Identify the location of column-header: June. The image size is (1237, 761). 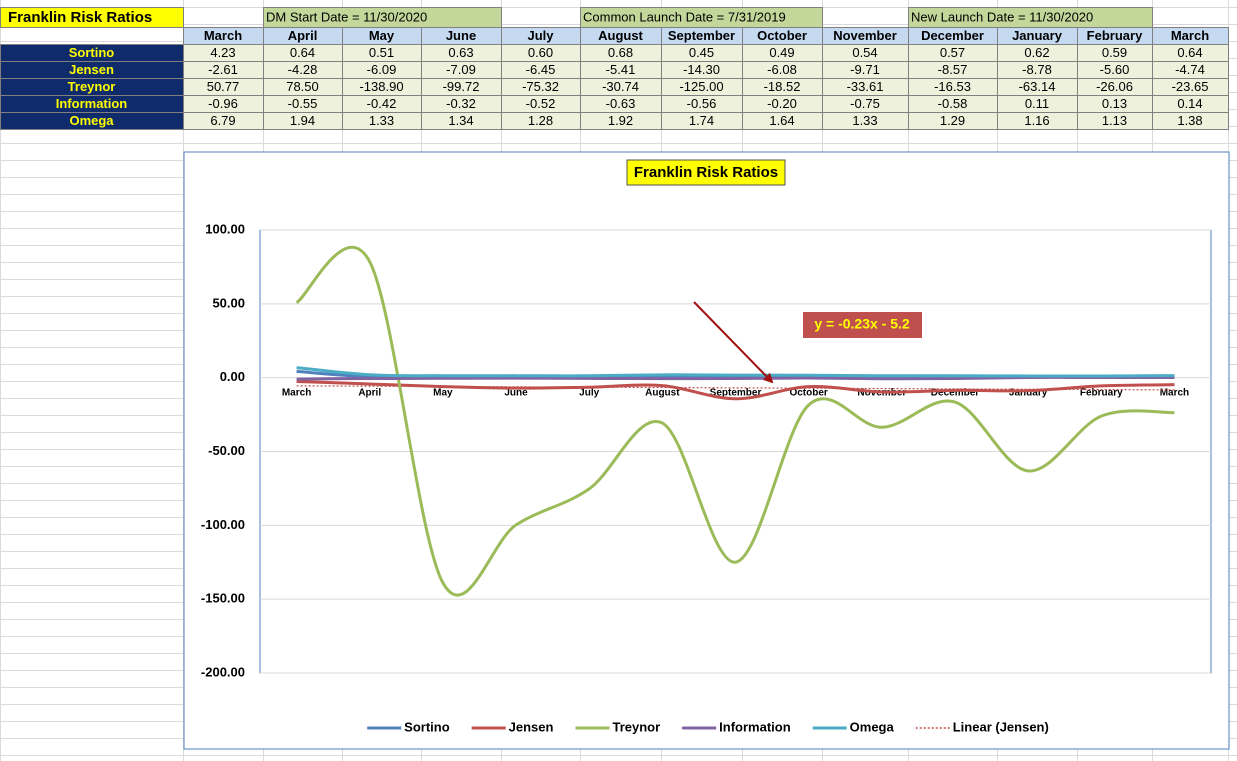
(461, 35).